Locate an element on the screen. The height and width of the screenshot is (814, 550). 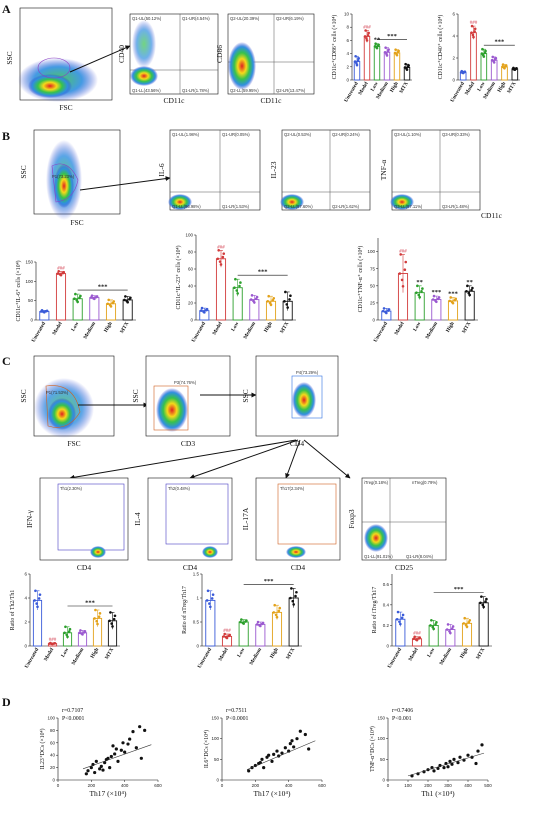
x-tick-label: 500 is located at coordinates (488, 785).